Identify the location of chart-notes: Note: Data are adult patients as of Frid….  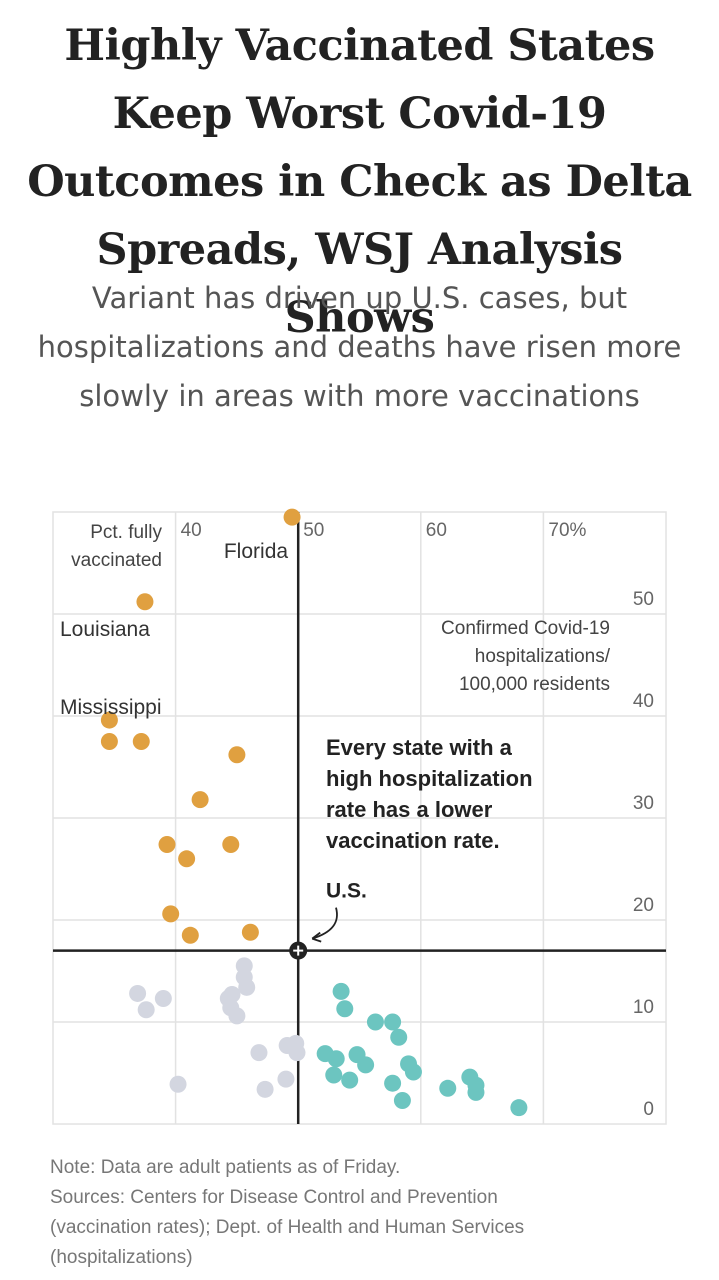
(370, 1213).